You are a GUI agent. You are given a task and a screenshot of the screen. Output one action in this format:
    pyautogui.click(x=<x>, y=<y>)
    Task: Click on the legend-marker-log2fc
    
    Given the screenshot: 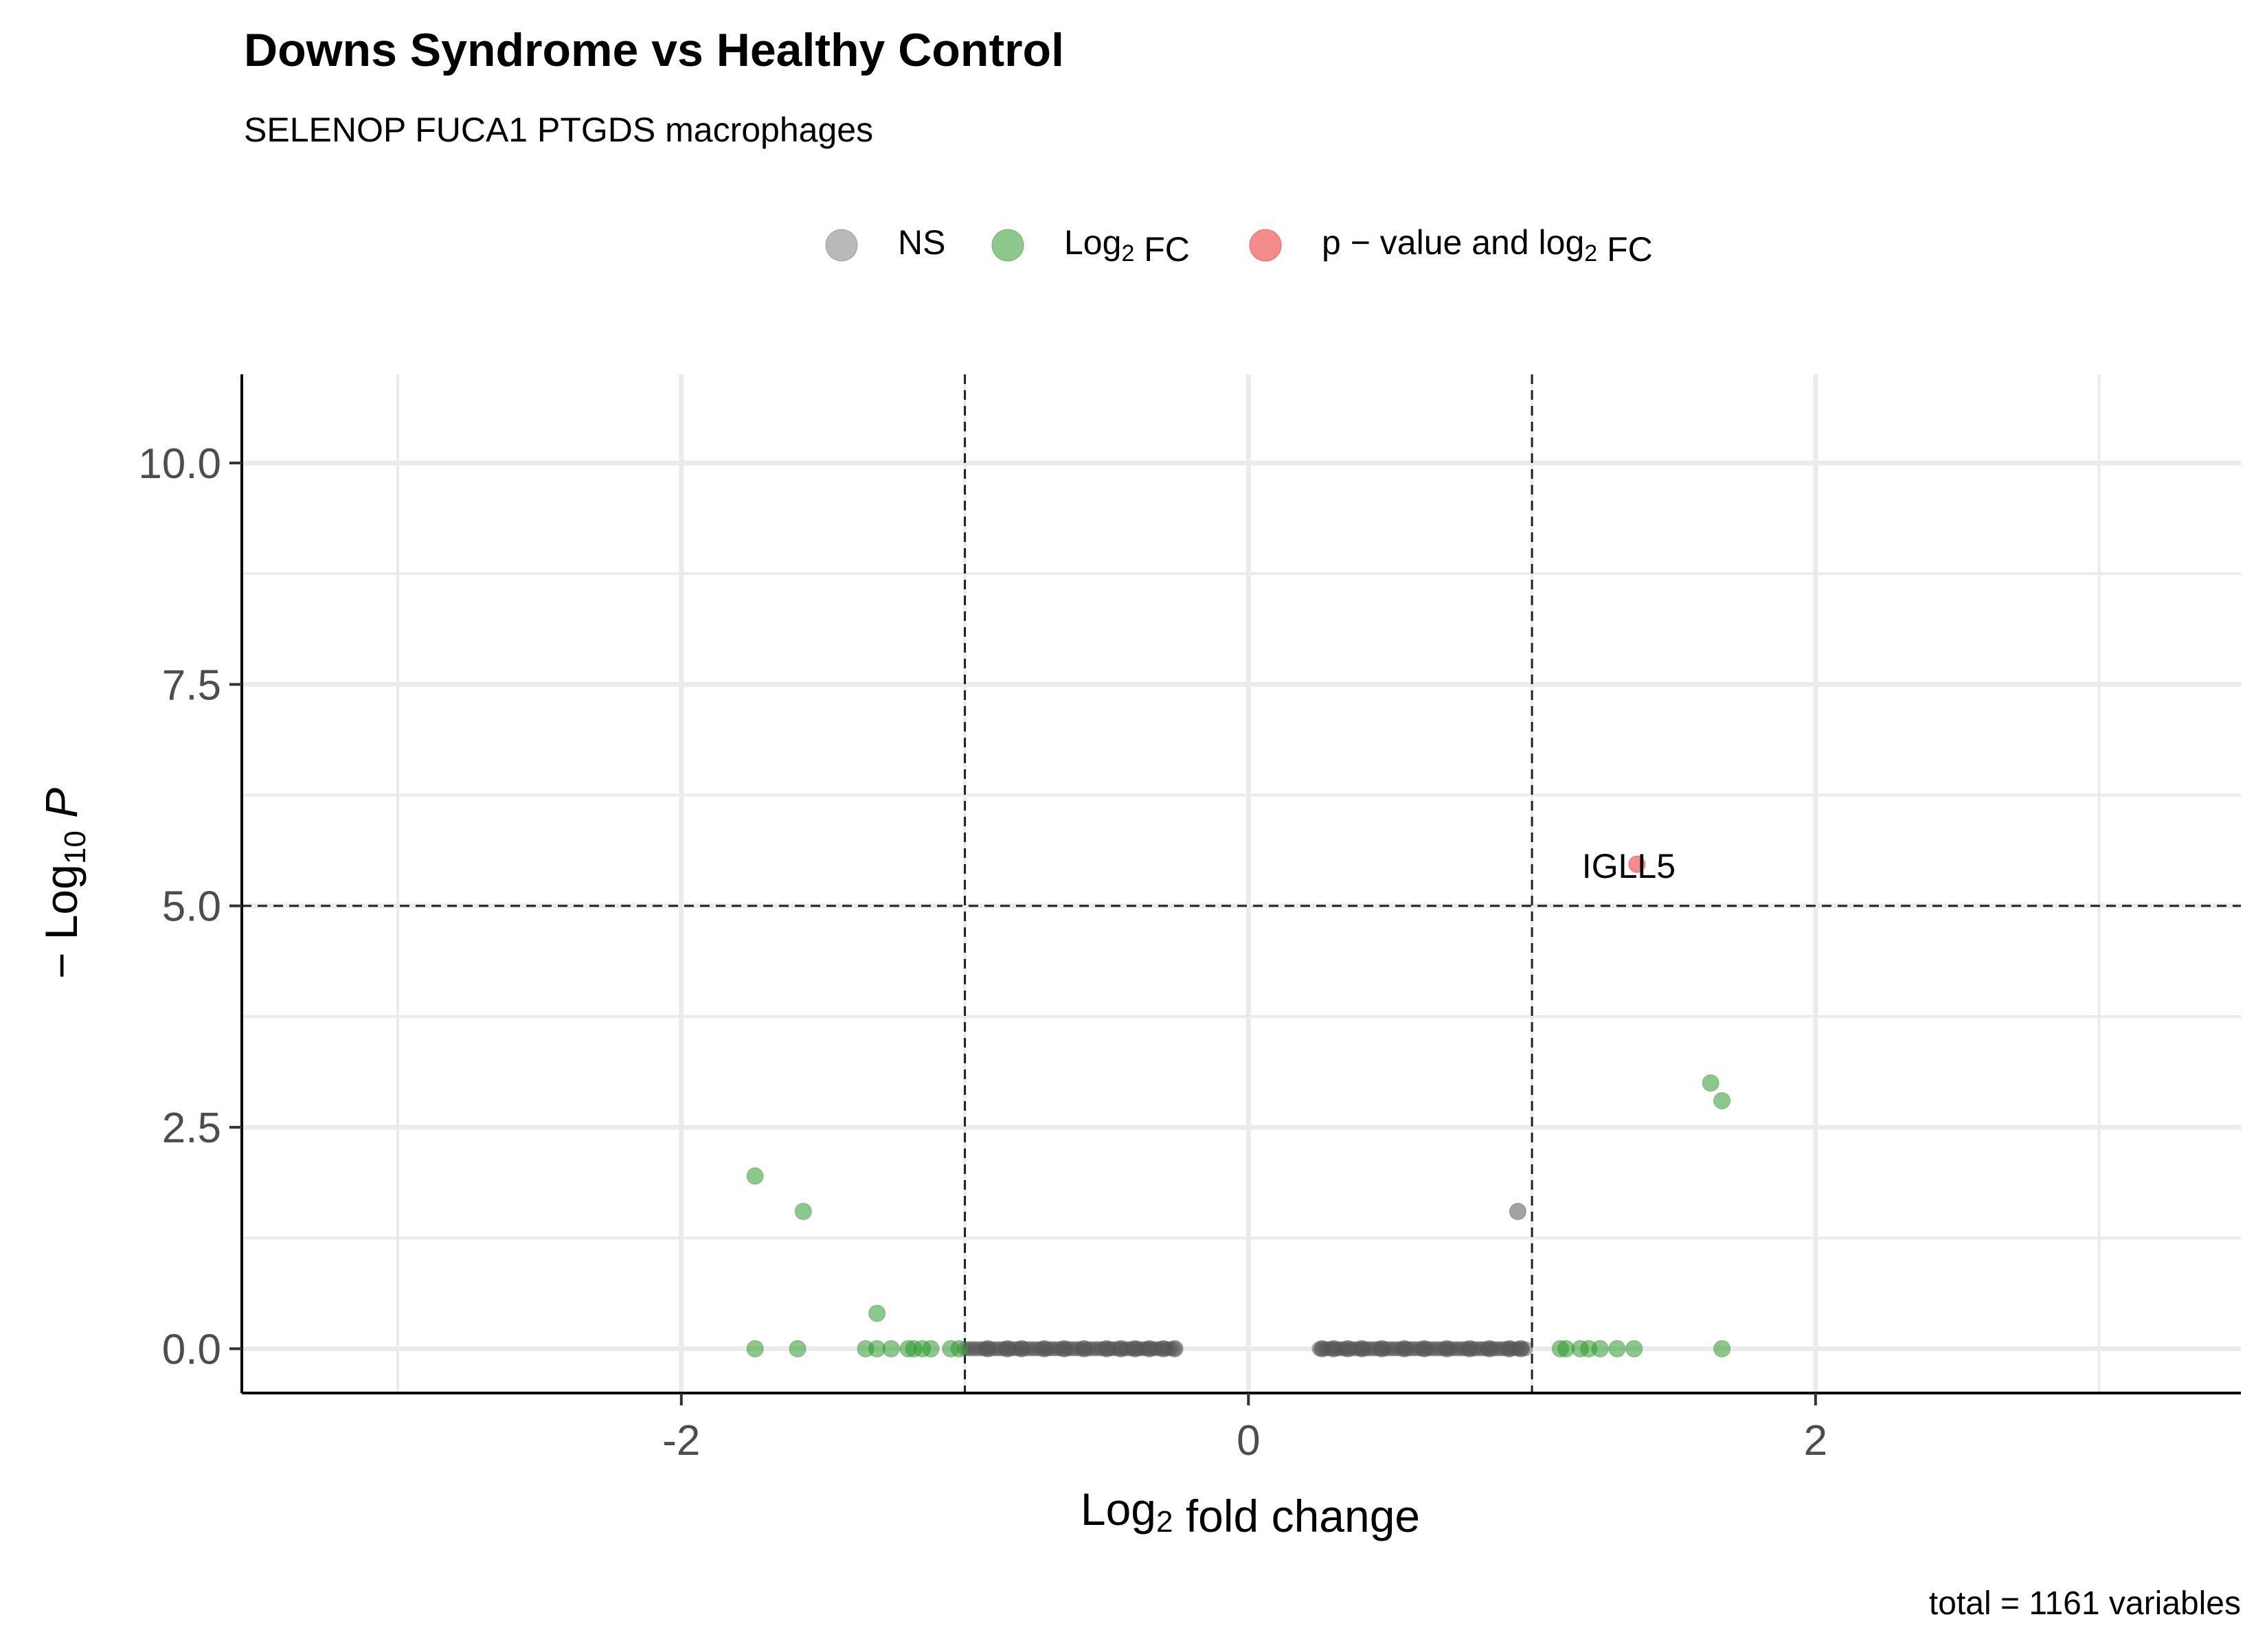 What is the action you would take?
    pyautogui.click(x=1008, y=245)
    